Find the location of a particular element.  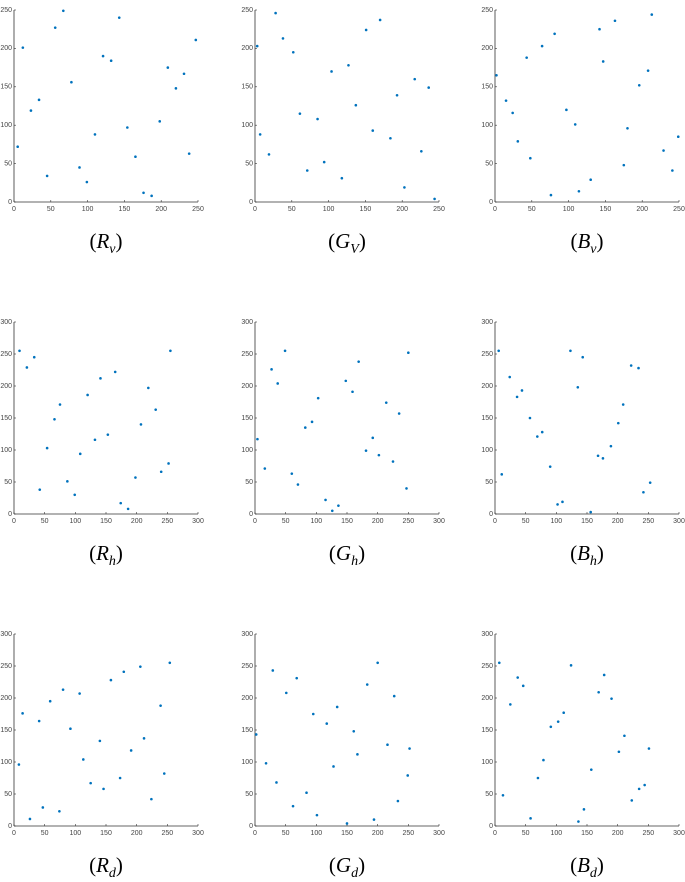

caption: (Bd) is located at coordinates (587, 867).